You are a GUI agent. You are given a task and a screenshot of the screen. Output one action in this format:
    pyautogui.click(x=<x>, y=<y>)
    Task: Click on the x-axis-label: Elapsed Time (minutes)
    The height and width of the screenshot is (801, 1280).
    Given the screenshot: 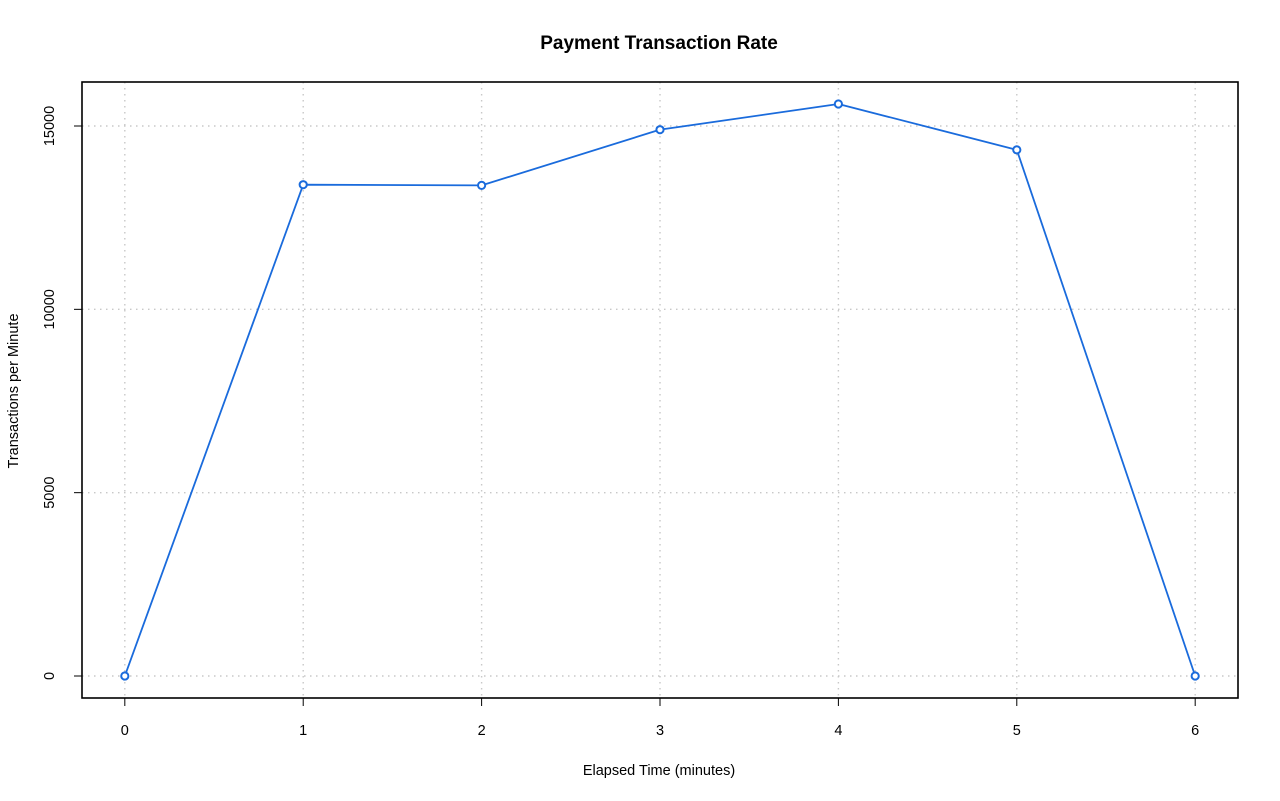 What is the action you would take?
    pyautogui.click(x=659, y=771)
    